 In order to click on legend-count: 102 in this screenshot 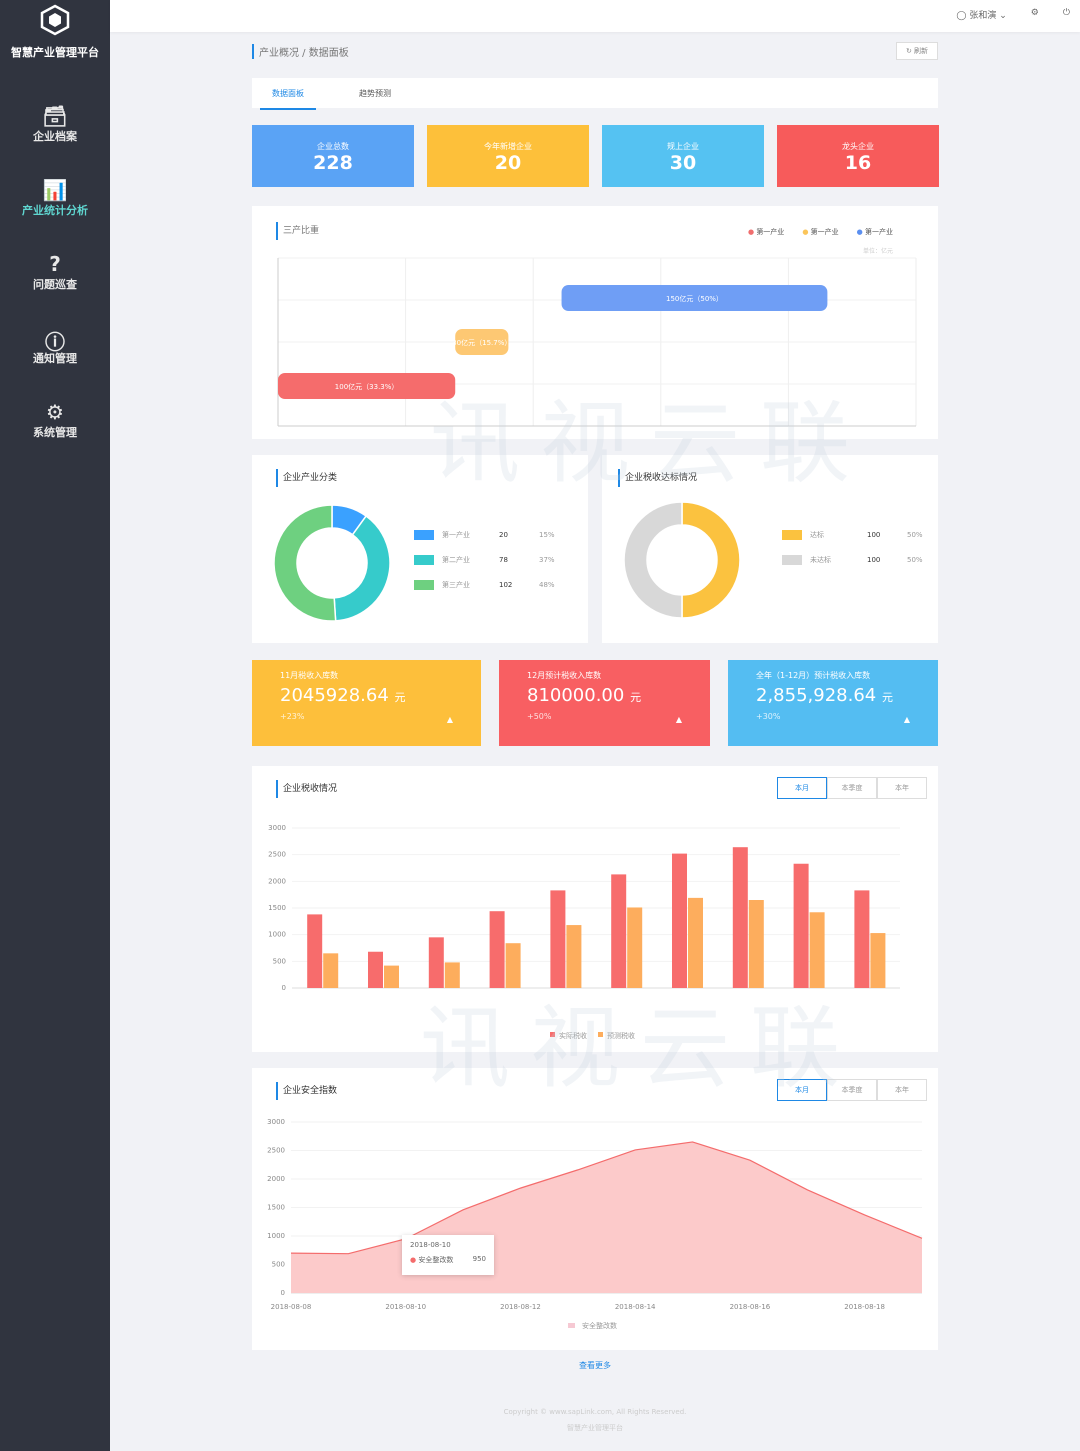, I will do `click(506, 585)`.